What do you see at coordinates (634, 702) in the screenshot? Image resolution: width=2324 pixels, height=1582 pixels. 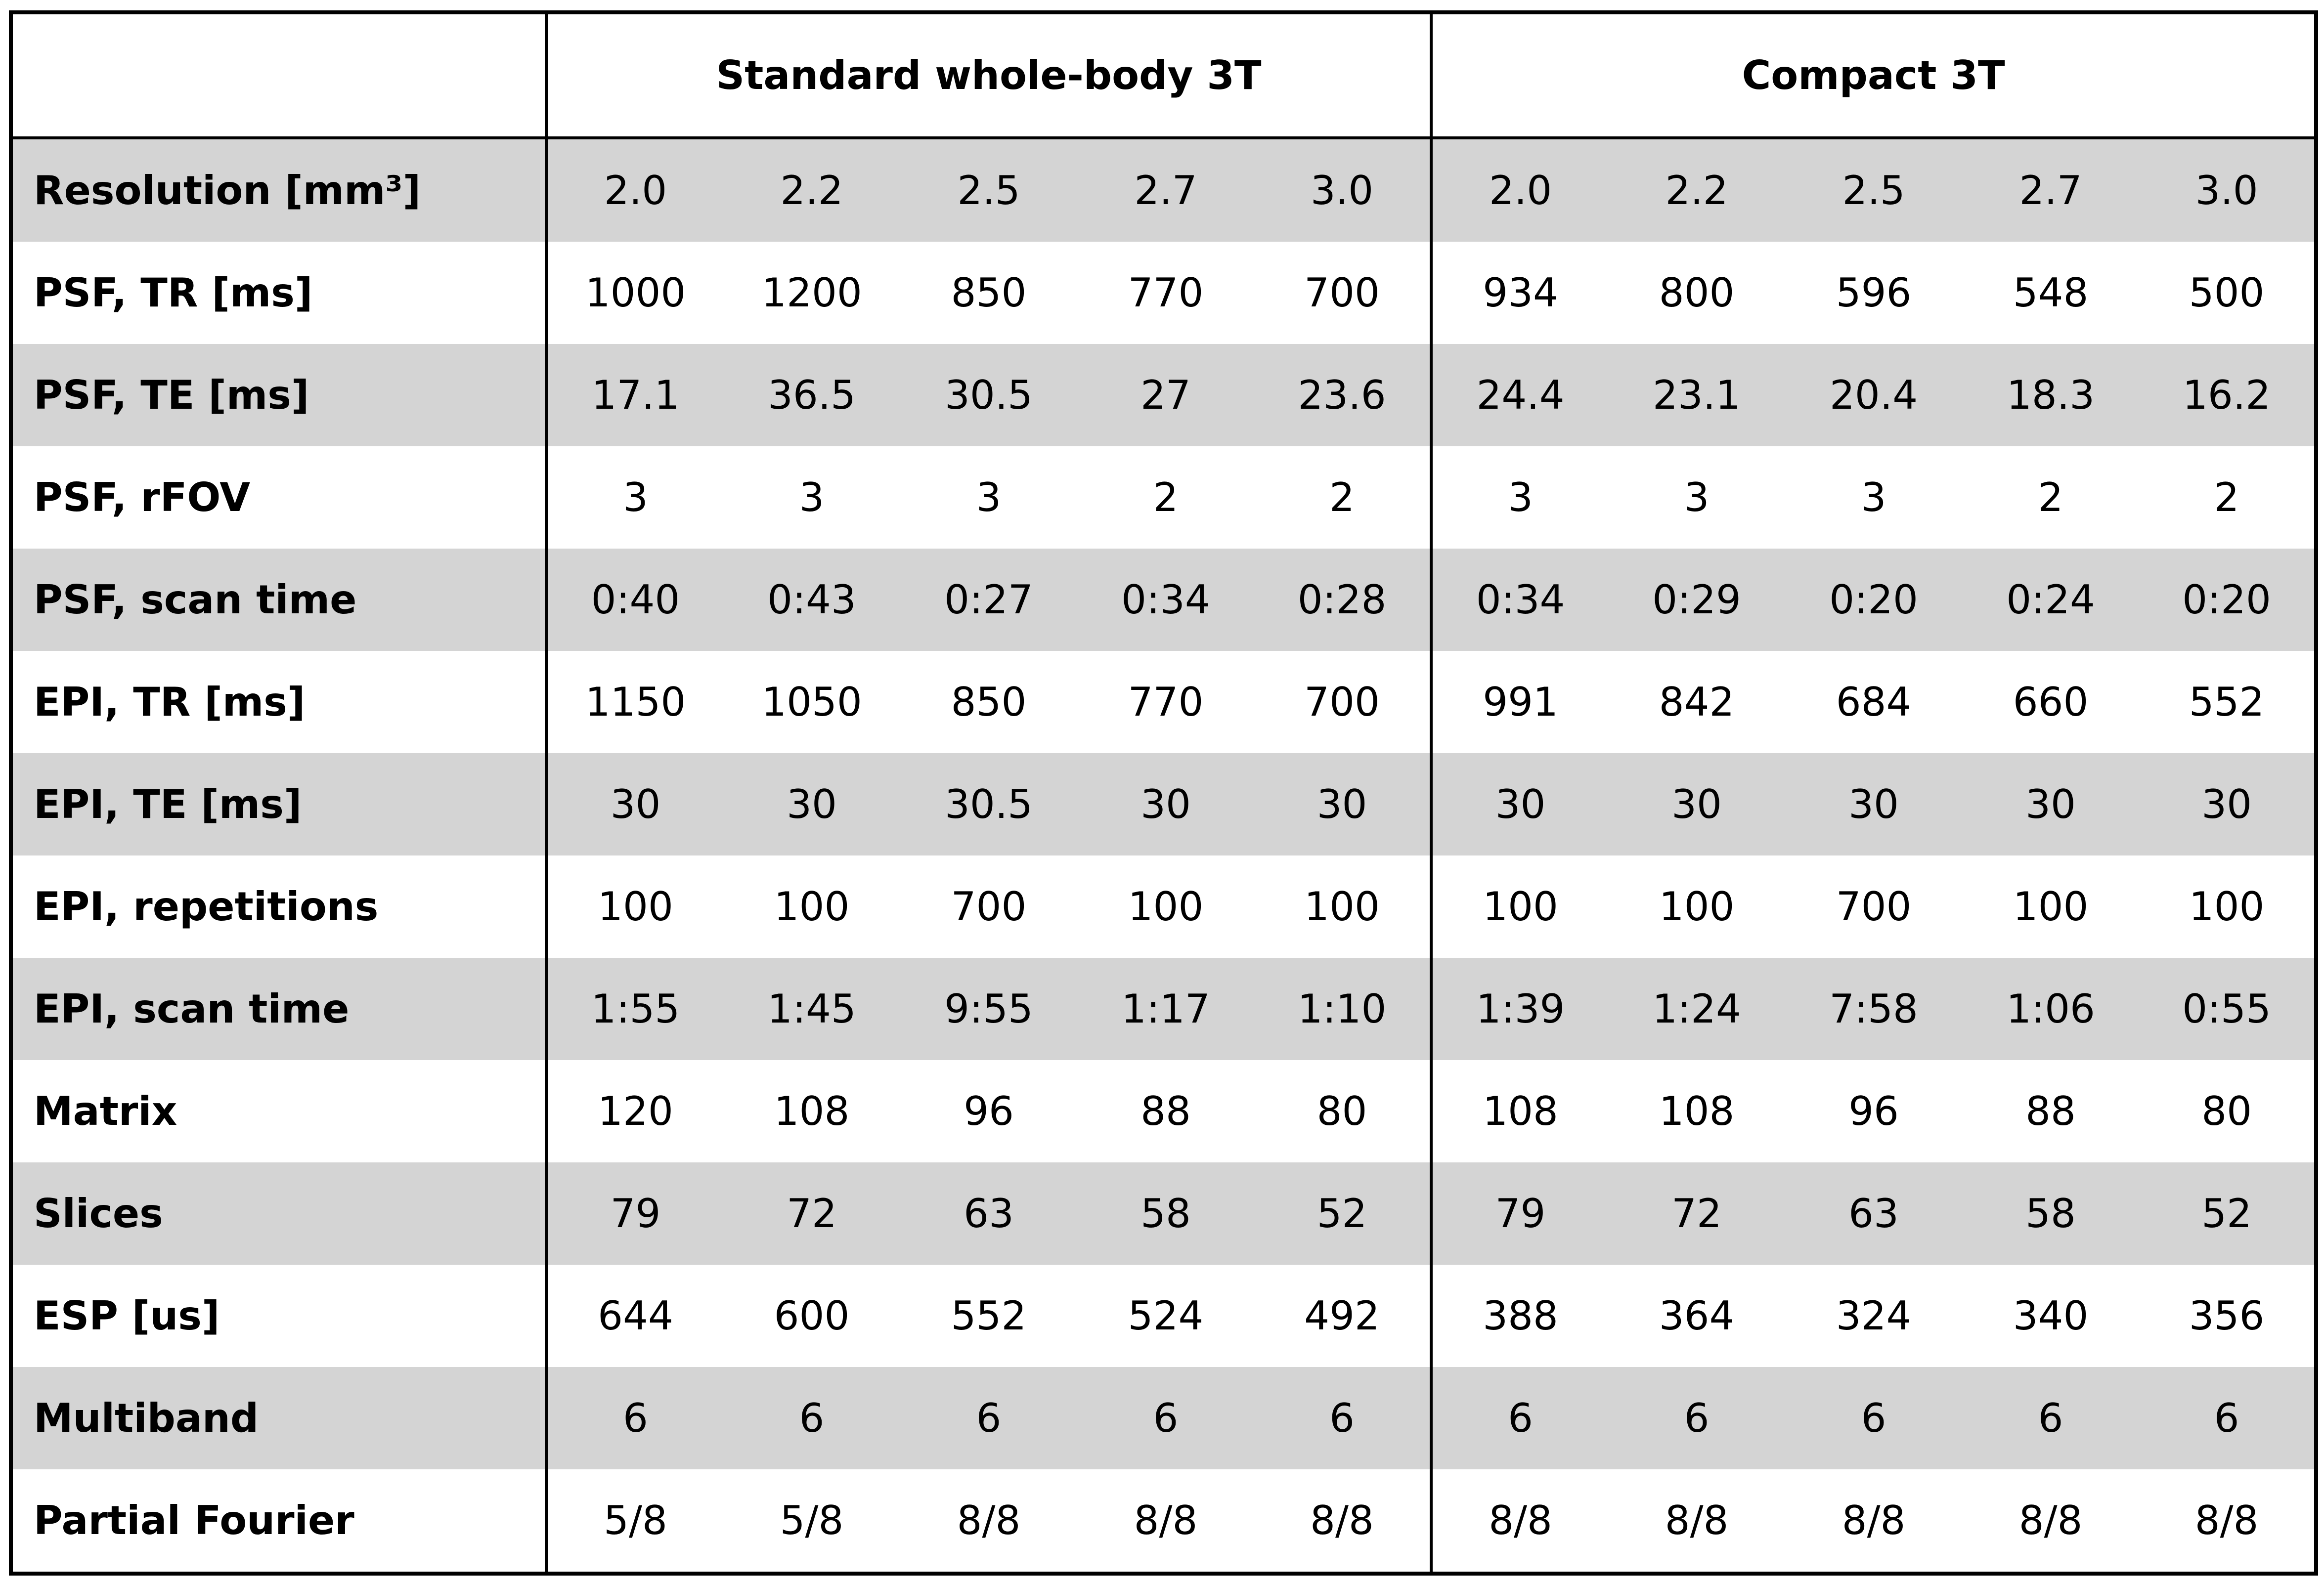 I see `cell-value: 1150` at bounding box center [634, 702].